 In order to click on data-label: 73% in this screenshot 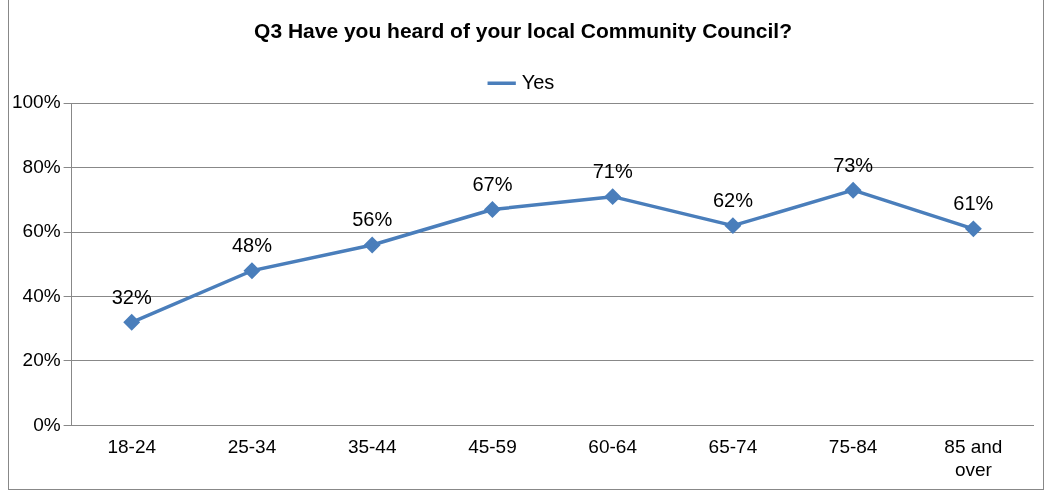, I will do `click(853, 164)`.